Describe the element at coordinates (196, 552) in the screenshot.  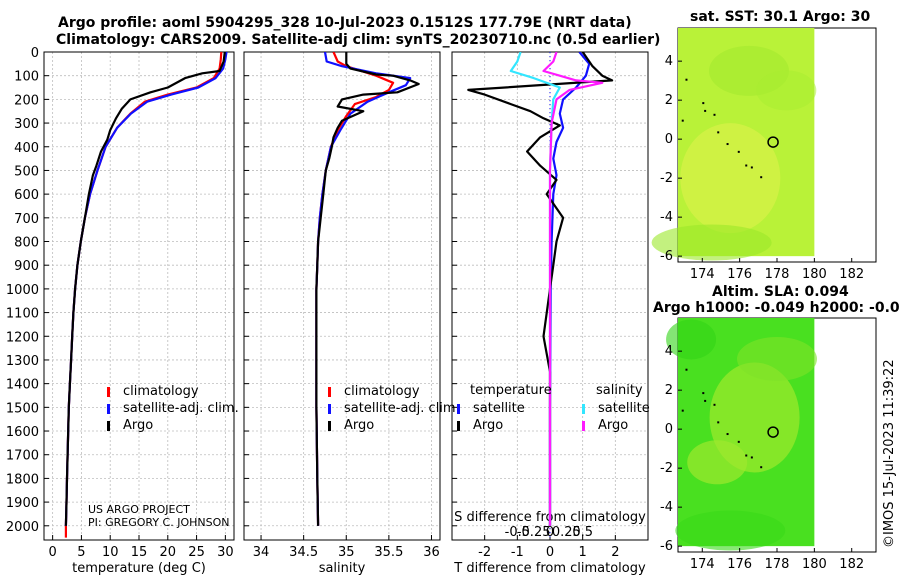
I see `x-tick-label: 25` at that location.